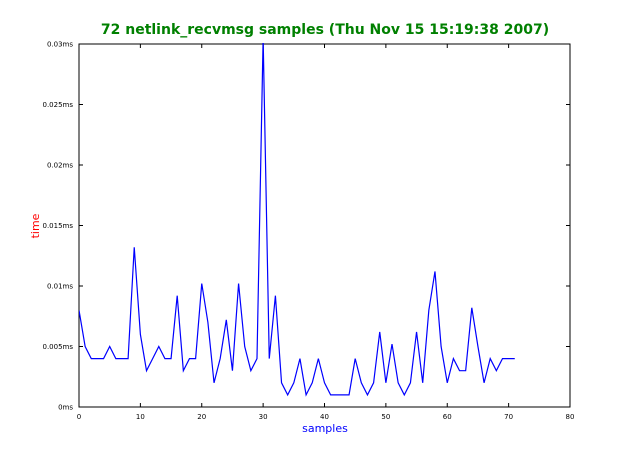 The image size is (633, 453). What do you see at coordinates (35, 225) in the screenshot?
I see `y-axis-label: time` at bounding box center [35, 225].